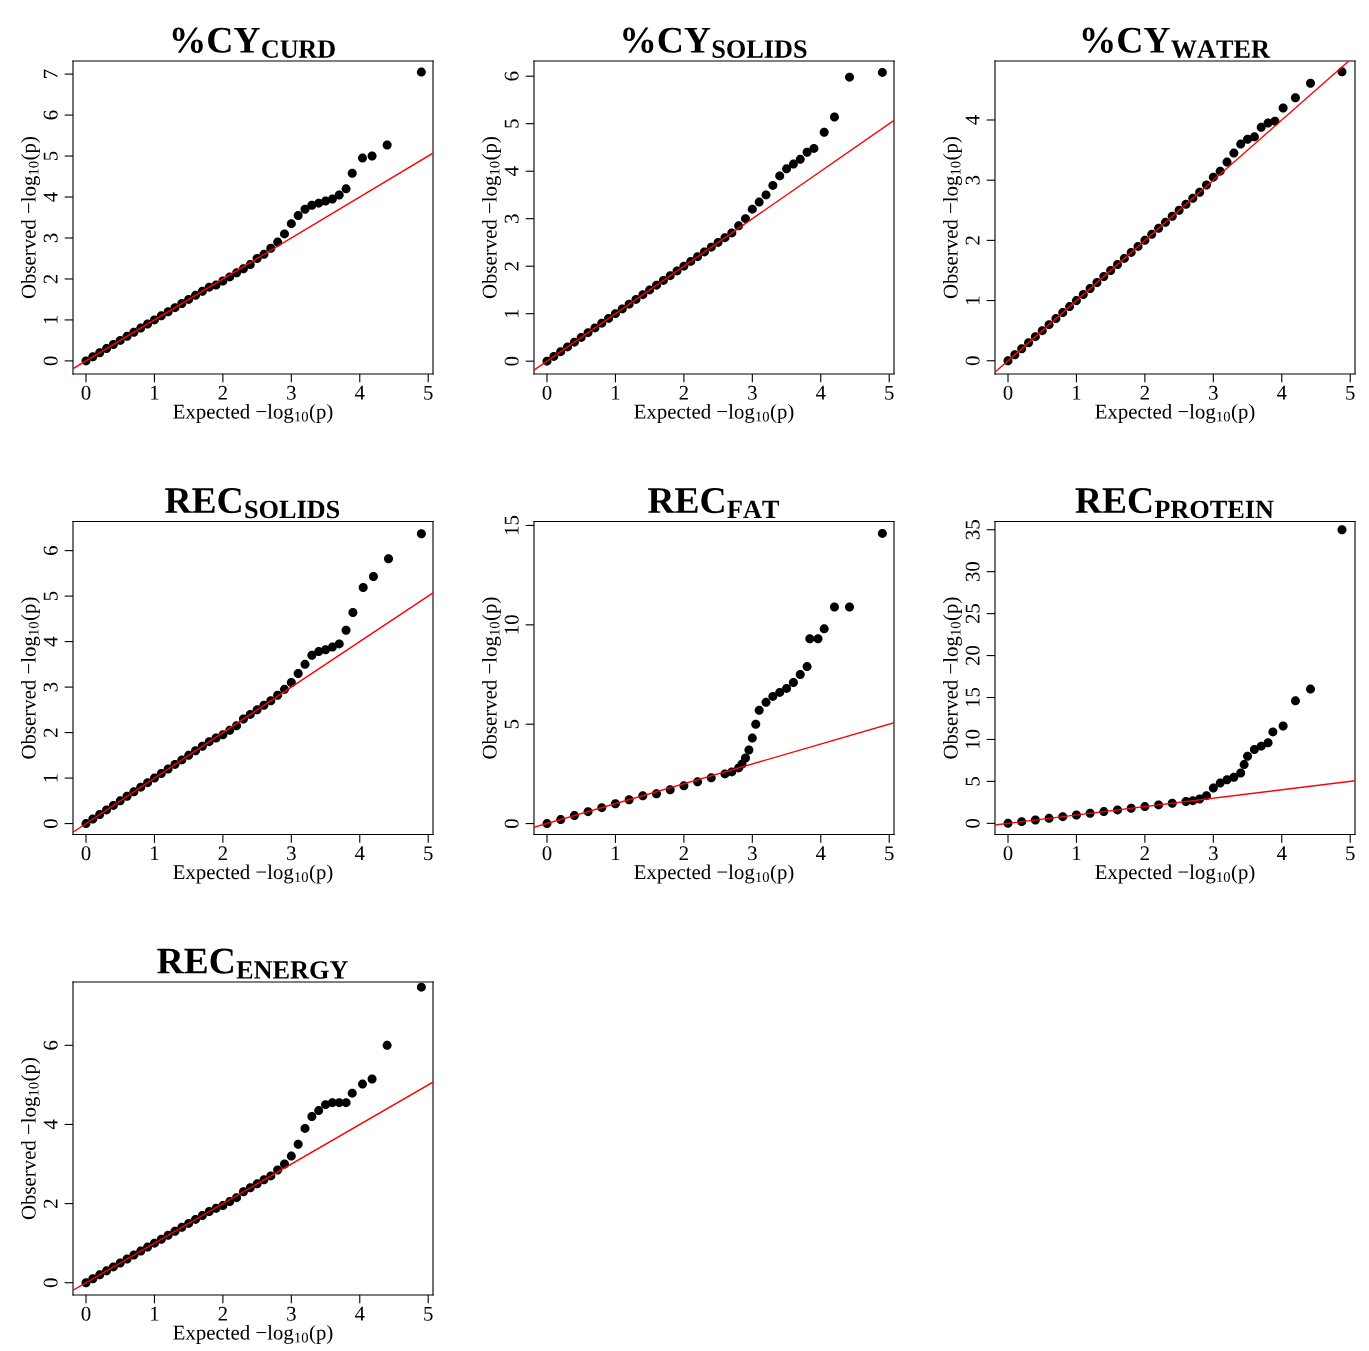 The height and width of the screenshot is (1351, 1369). What do you see at coordinates (972, 655) in the screenshot?
I see `y-tick-label: 20` at bounding box center [972, 655].